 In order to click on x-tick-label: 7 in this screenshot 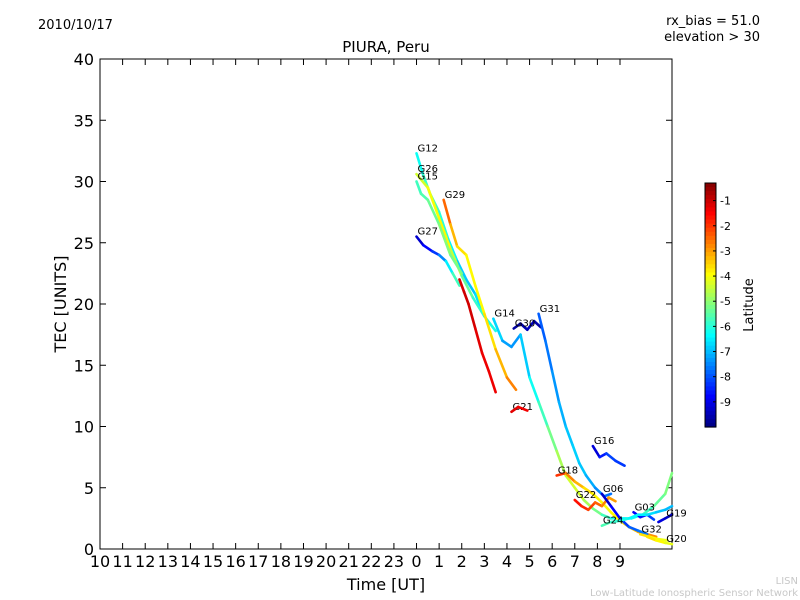, I will do `click(575, 561)`.